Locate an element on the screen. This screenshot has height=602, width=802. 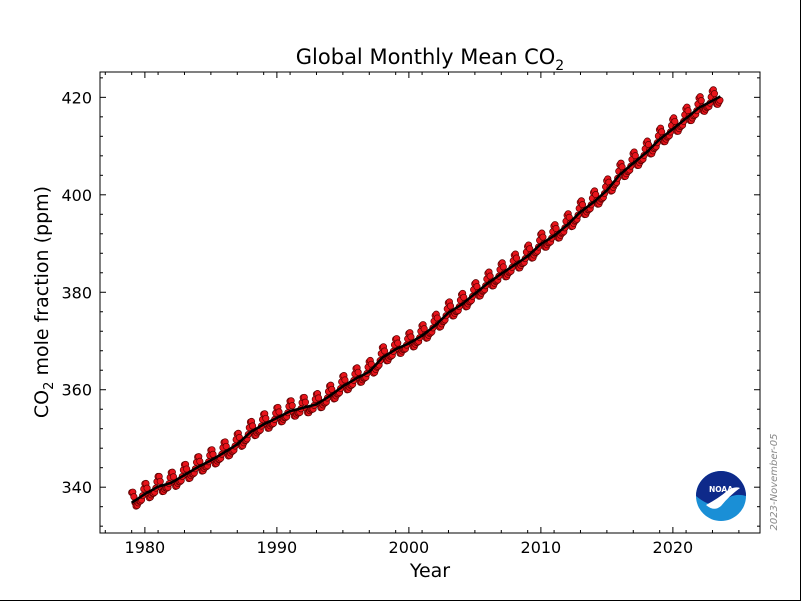
x-axis-label: Year is located at coordinates (429, 571).